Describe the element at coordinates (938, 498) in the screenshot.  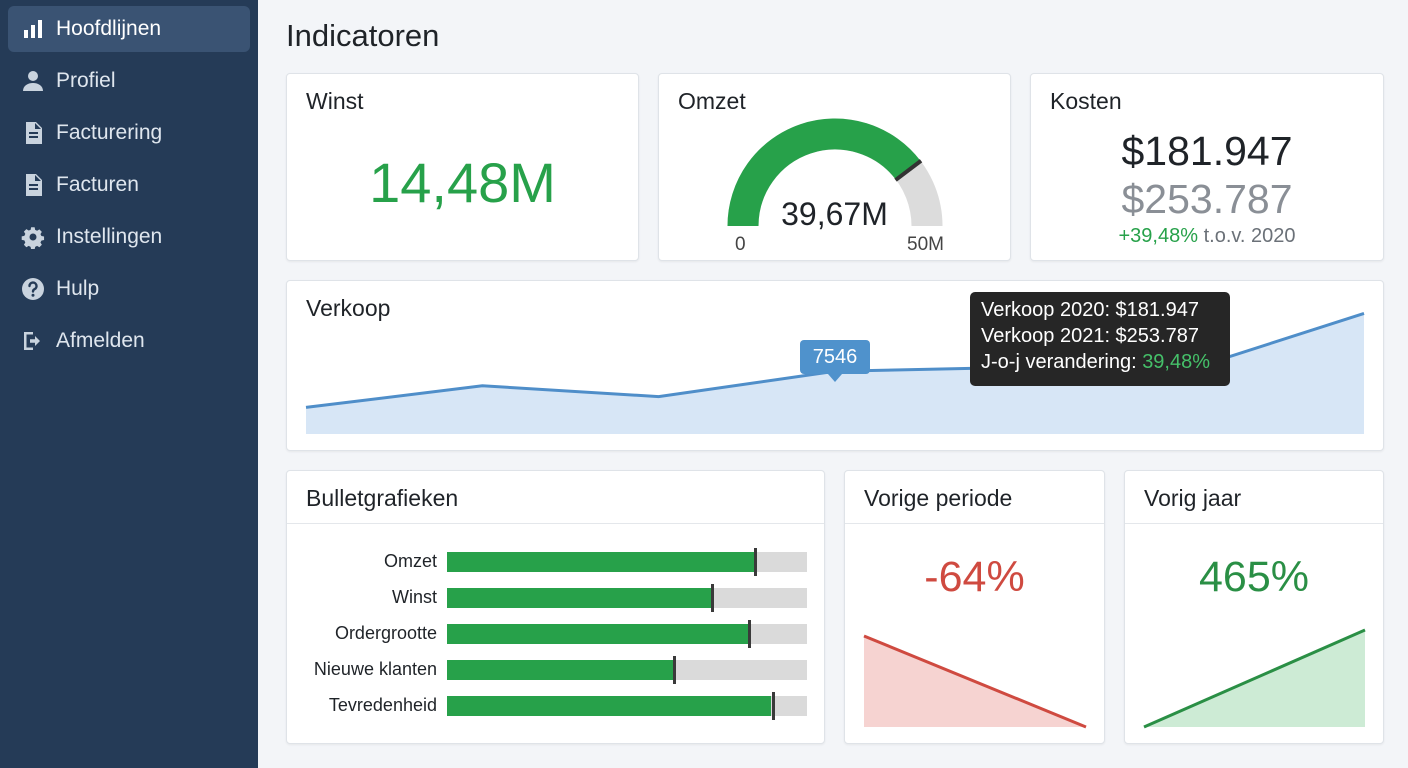
I see `vorige-periode-title: Vorige periode` at that location.